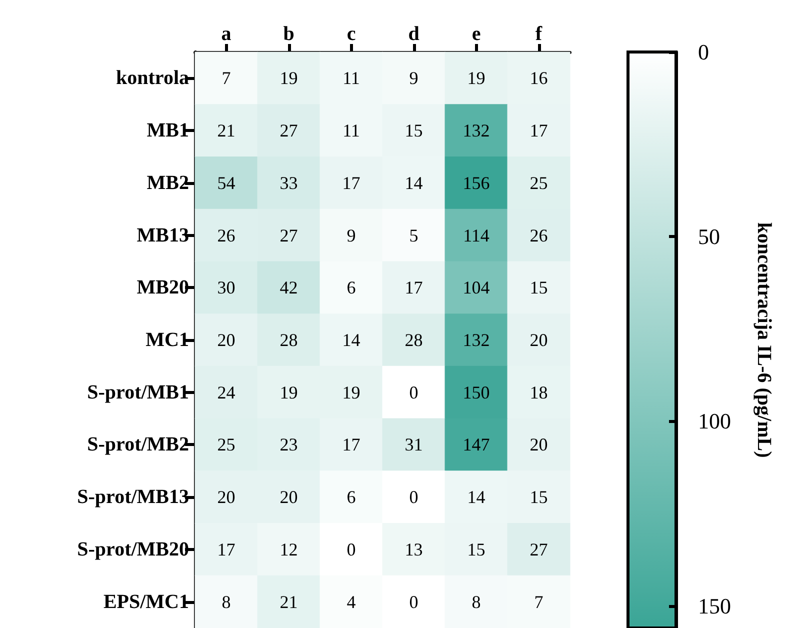 This screenshot has height=628, width=799. What do you see at coordinates (476, 235) in the screenshot?
I see `data-label: 114` at bounding box center [476, 235].